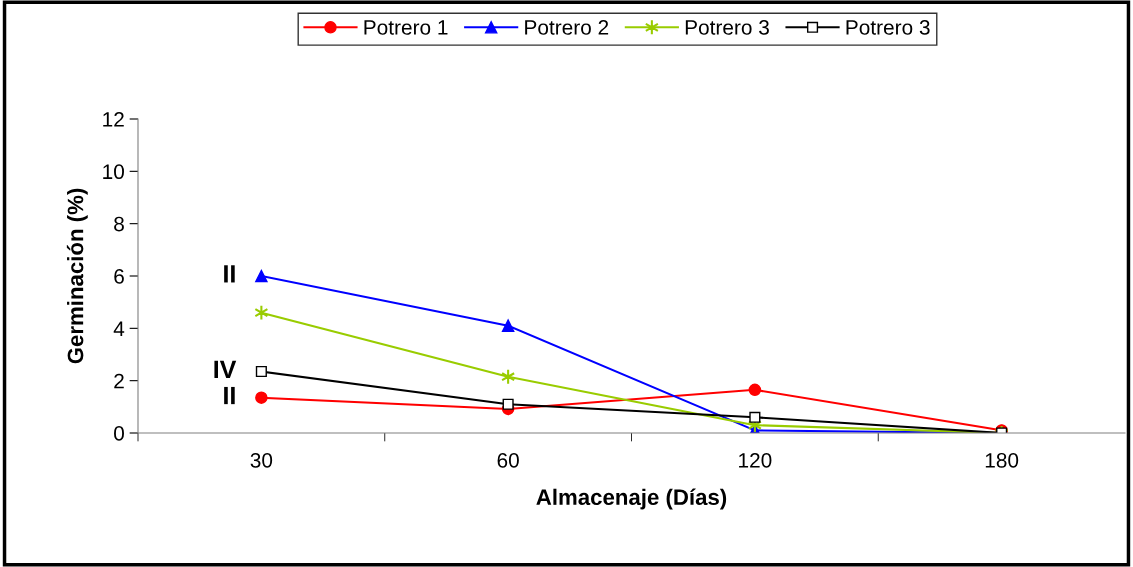  What do you see at coordinates (119, 433) in the screenshot?
I see `y-tick-label: 0` at bounding box center [119, 433].